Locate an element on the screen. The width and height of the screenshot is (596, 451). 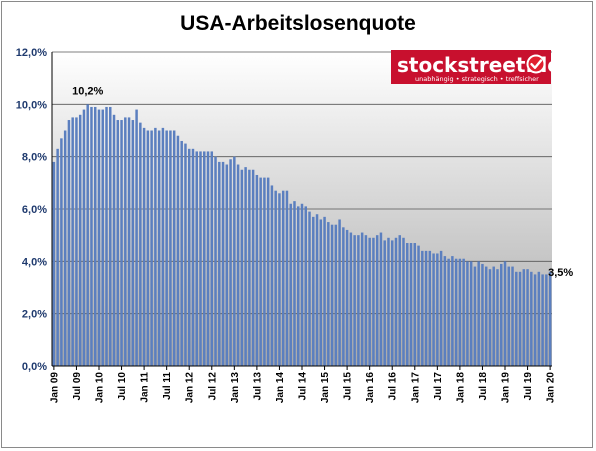
x-tick-label: Jul 12 is located at coordinates (212, 386).